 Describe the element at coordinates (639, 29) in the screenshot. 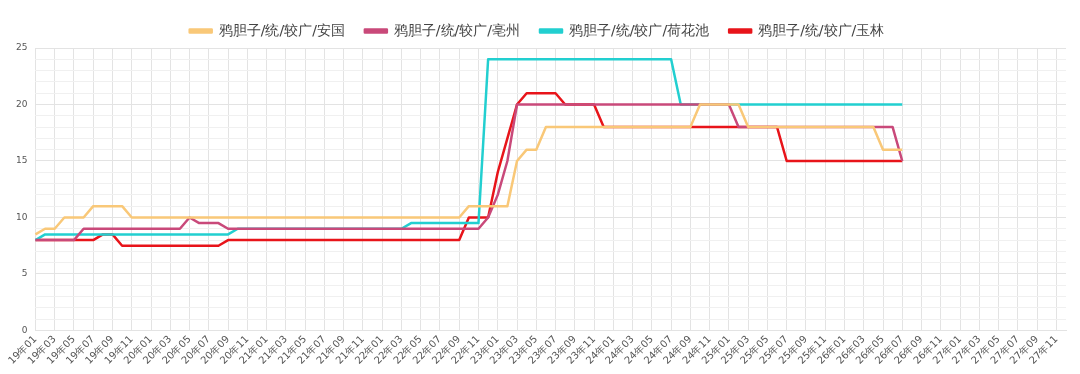

I see `legend-label: 鸦胆子/统/较广/荷花池` at that location.